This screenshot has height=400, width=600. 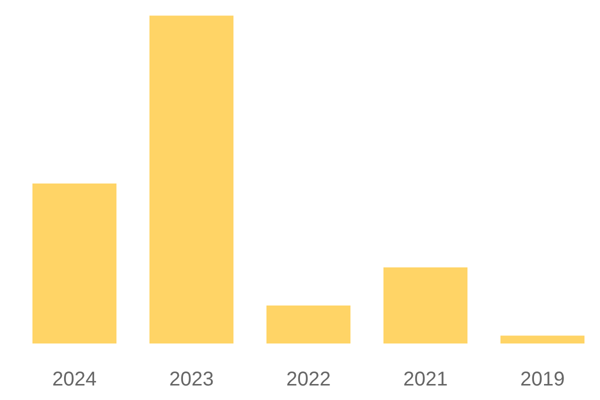 What do you see at coordinates (425, 379) in the screenshot?
I see `x-tick-label: 2021` at bounding box center [425, 379].